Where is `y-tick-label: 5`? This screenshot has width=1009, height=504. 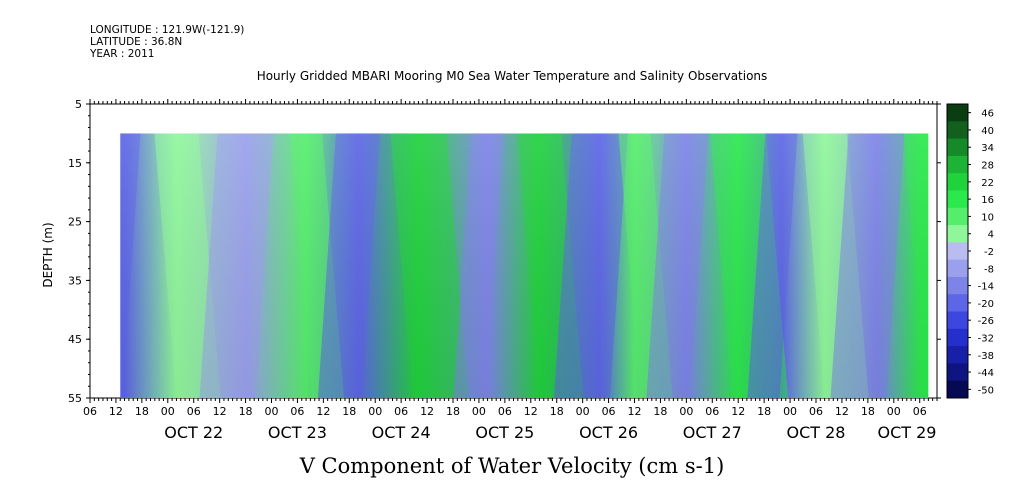 y-tick-label: 5 is located at coordinates (78, 104).